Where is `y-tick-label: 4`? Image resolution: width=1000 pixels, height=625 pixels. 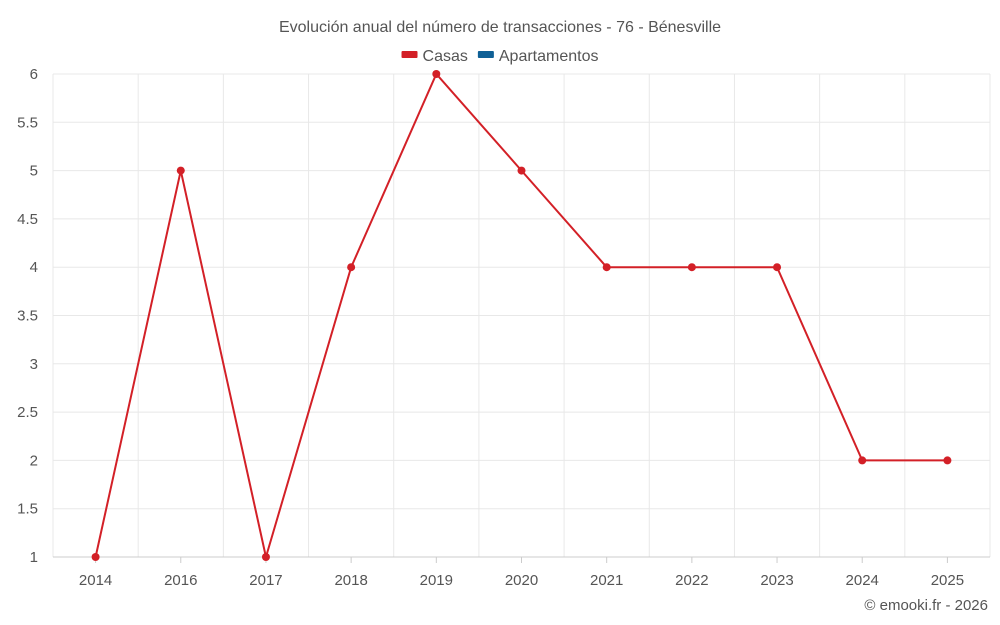 y-tick-label: 4 is located at coordinates (34, 267).